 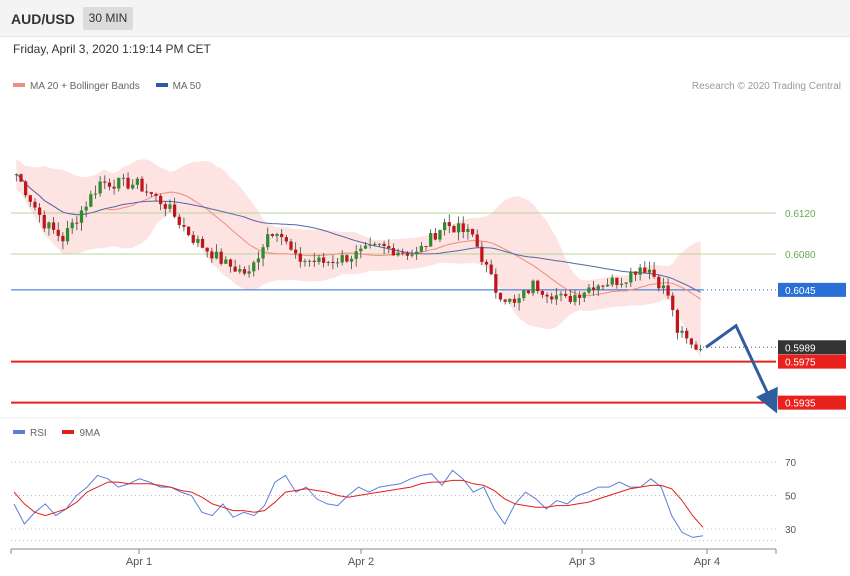 I want to click on level-label: 0.5935, so click(x=800, y=404).